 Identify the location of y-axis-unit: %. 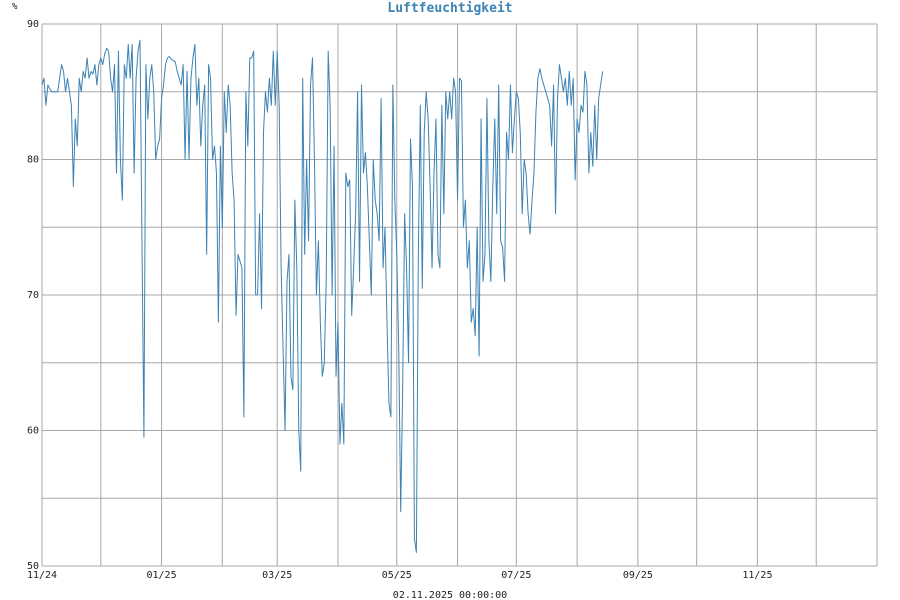
(15, 7).